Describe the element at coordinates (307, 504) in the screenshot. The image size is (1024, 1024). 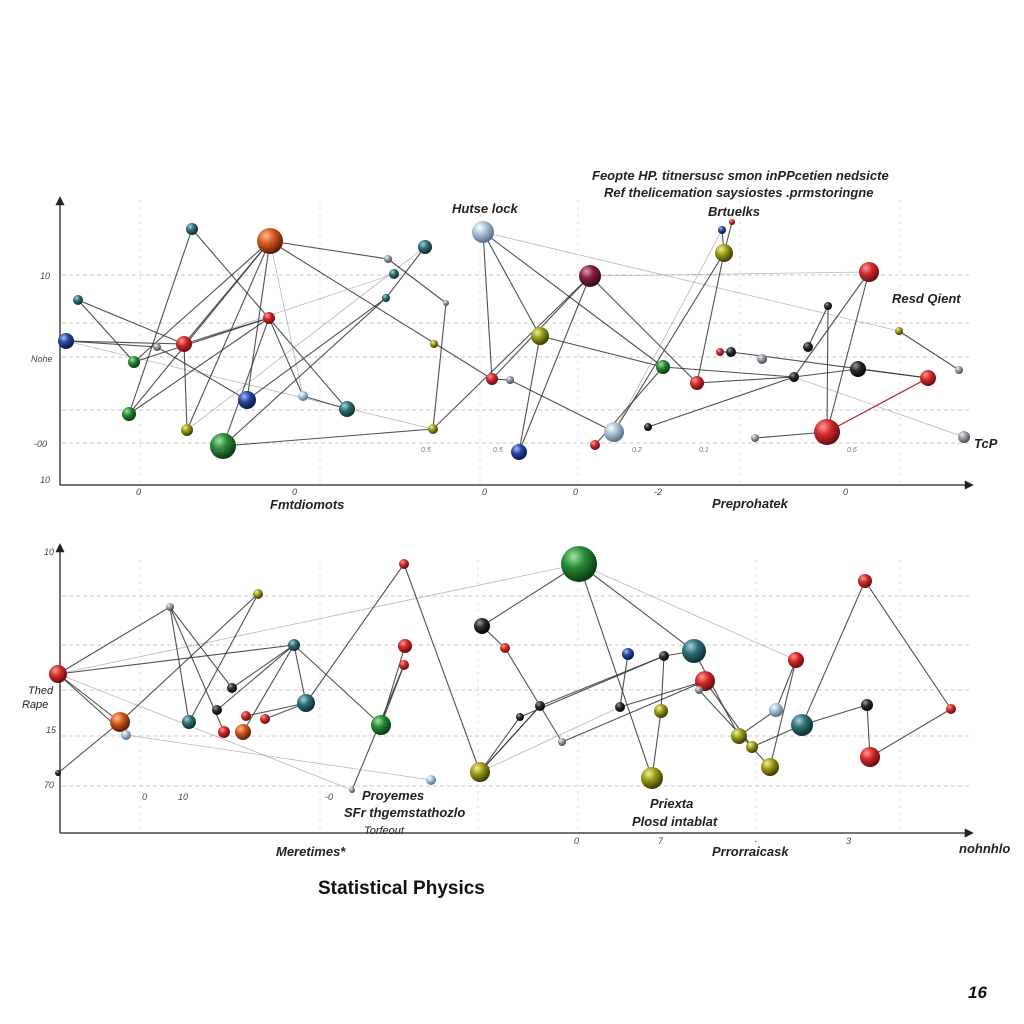
I see `fmtdiomots-label: Fmtdiomots` at that location.